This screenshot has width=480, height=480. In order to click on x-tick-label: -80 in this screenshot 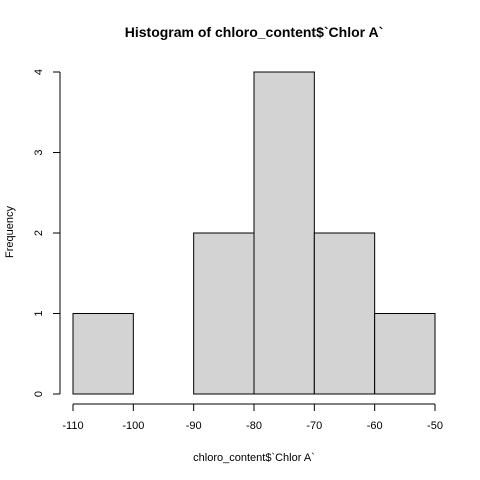, I will do `click(254, 426)`.